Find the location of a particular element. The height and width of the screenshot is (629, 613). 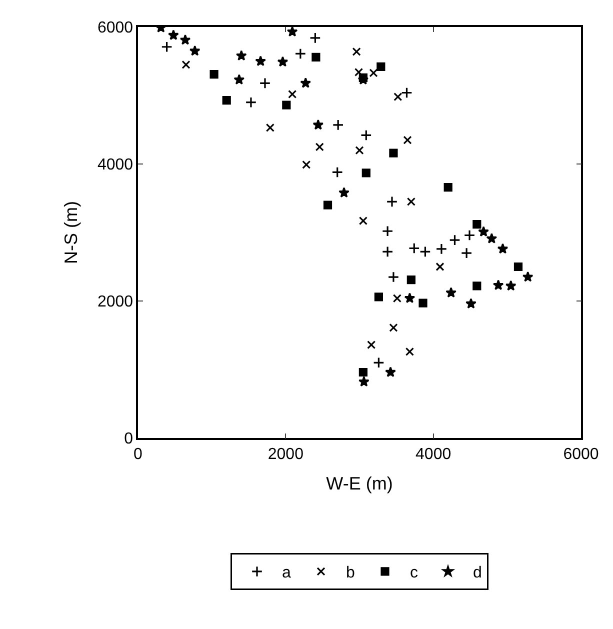

x-axis-title: W-E (m) is located at coordinates (359, 484).